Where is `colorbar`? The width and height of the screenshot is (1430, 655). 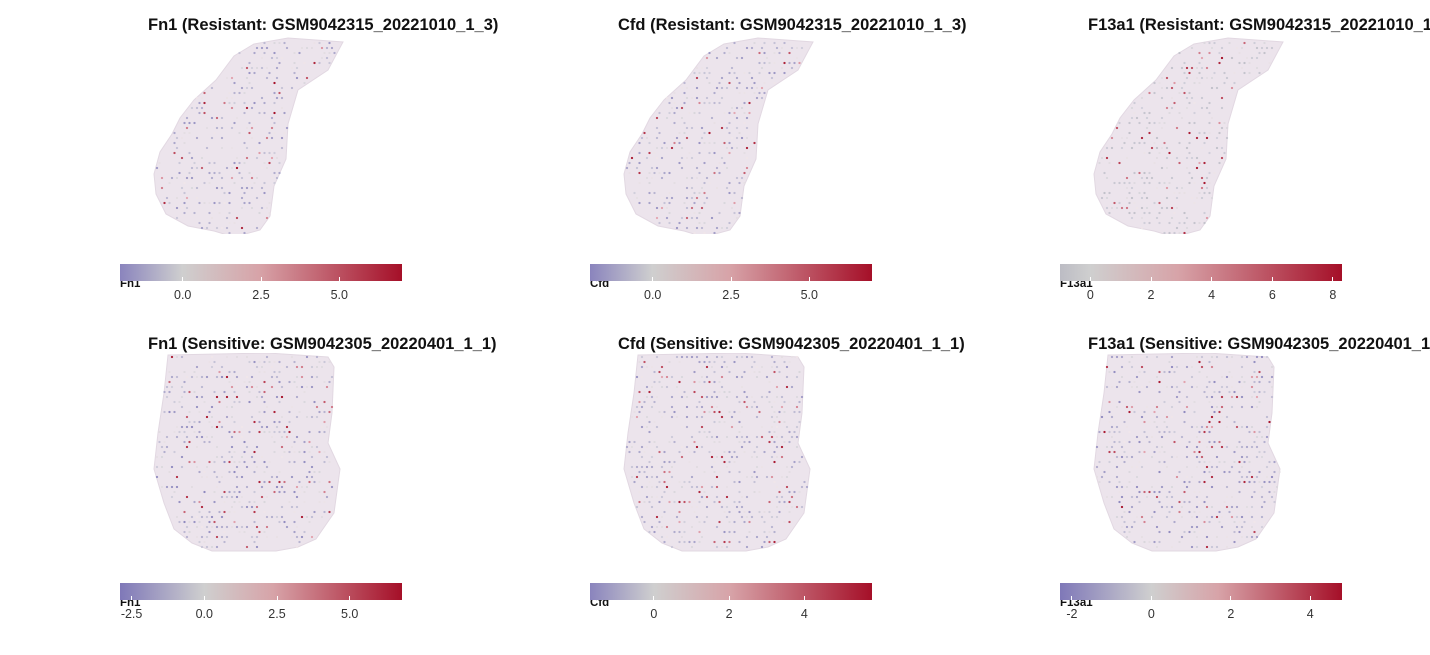 colorbar is located at coordinates (1201, 591).